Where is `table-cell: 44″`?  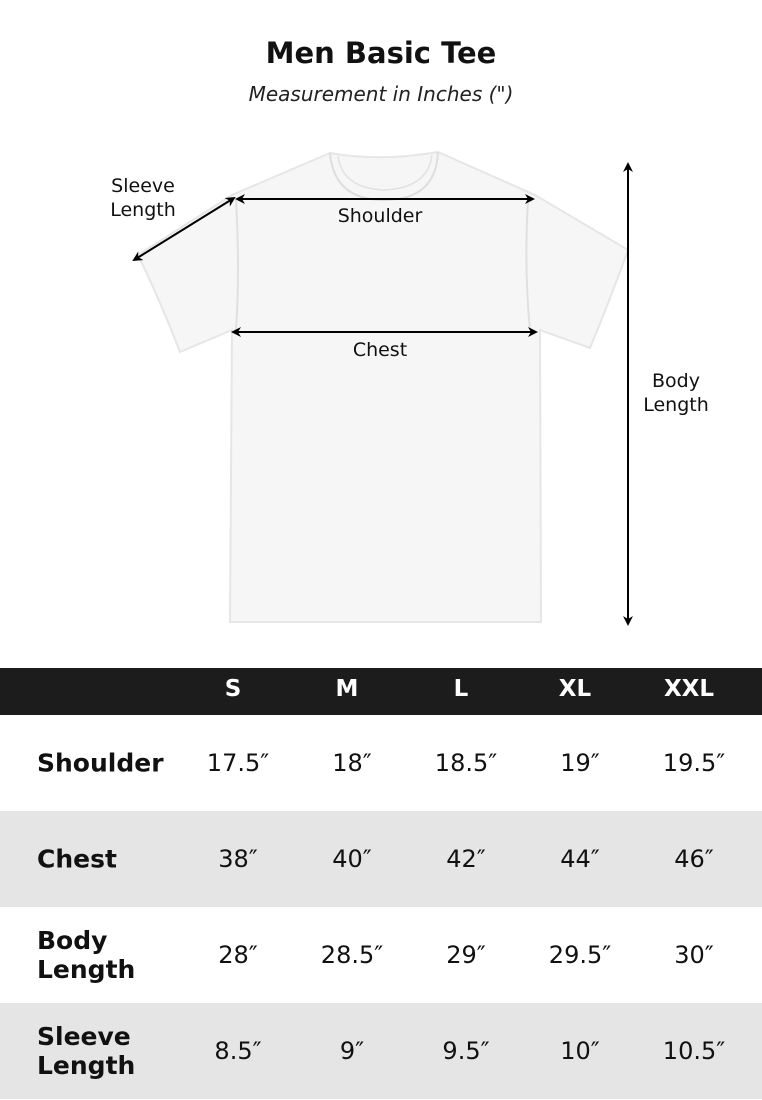
table-cell: 44″ is located at coordinates (580, 859).